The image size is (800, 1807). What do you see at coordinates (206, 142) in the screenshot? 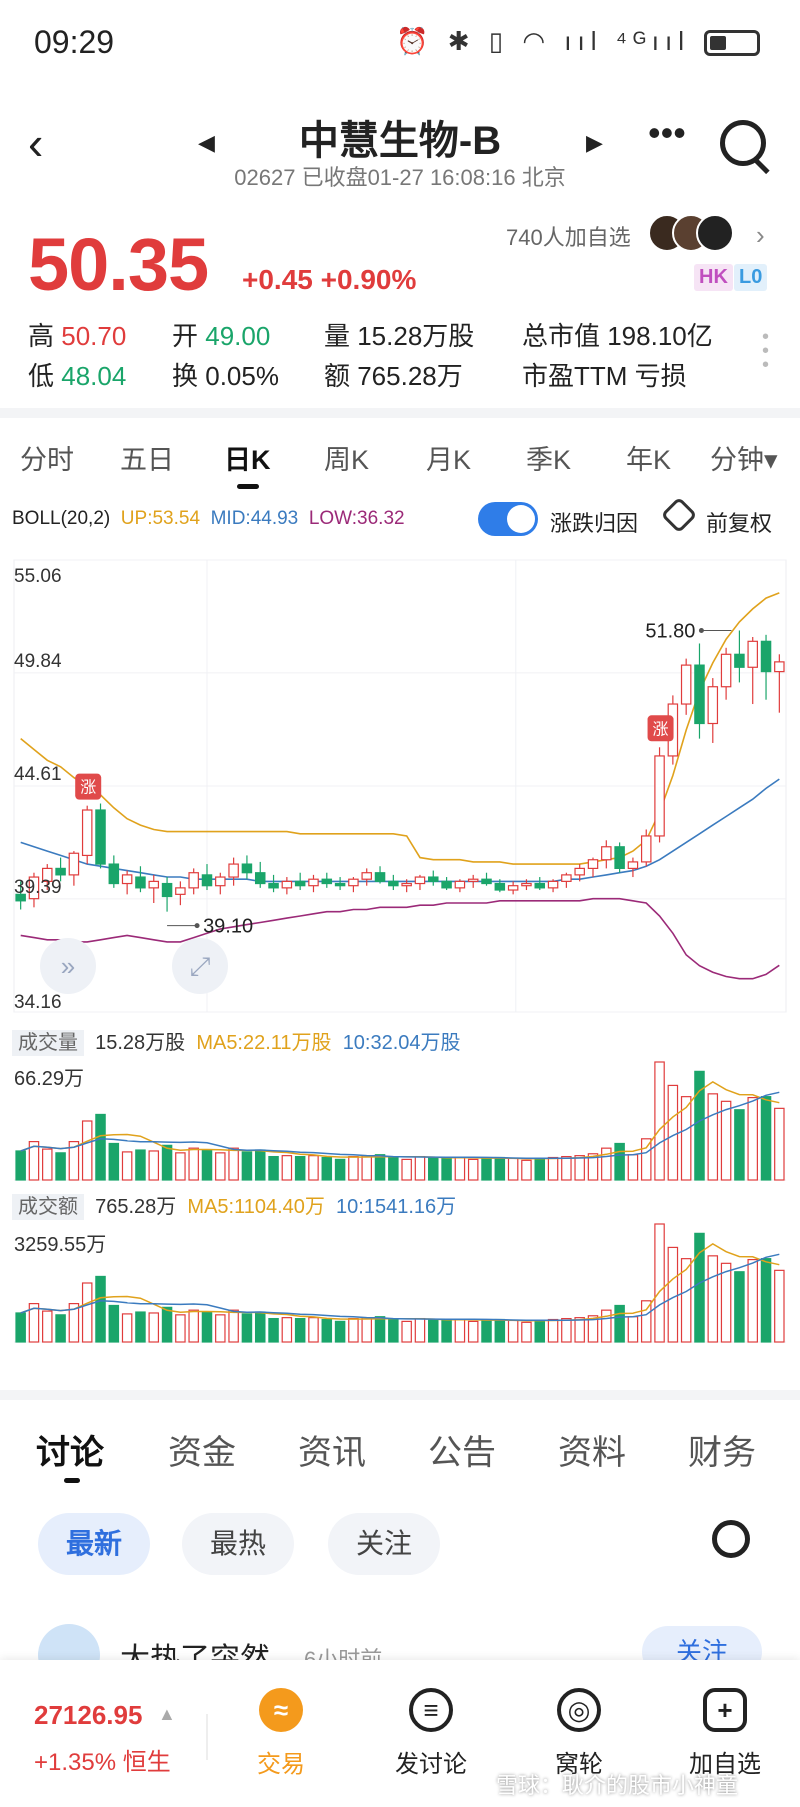
I see `prev-stock-icon: ◀` at bounding box center [206, 142].